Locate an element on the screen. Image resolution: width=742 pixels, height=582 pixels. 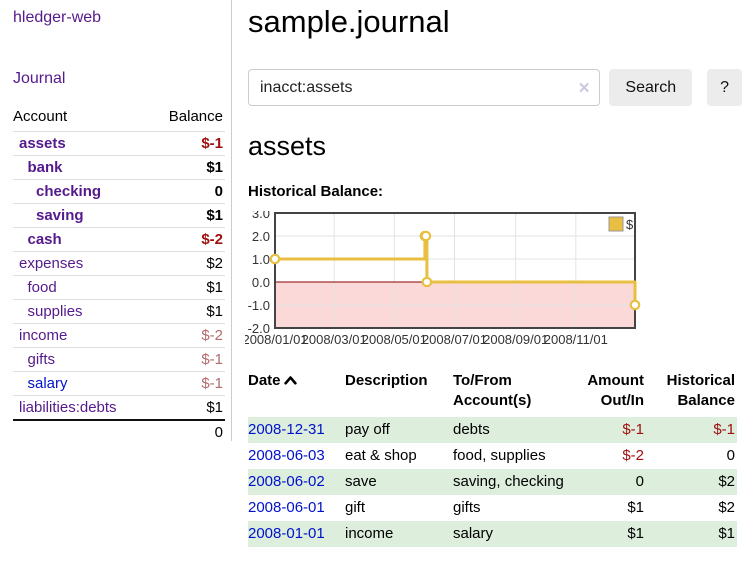
register-date-cell: 2008-12-31 is located at coordinates (296, 430).